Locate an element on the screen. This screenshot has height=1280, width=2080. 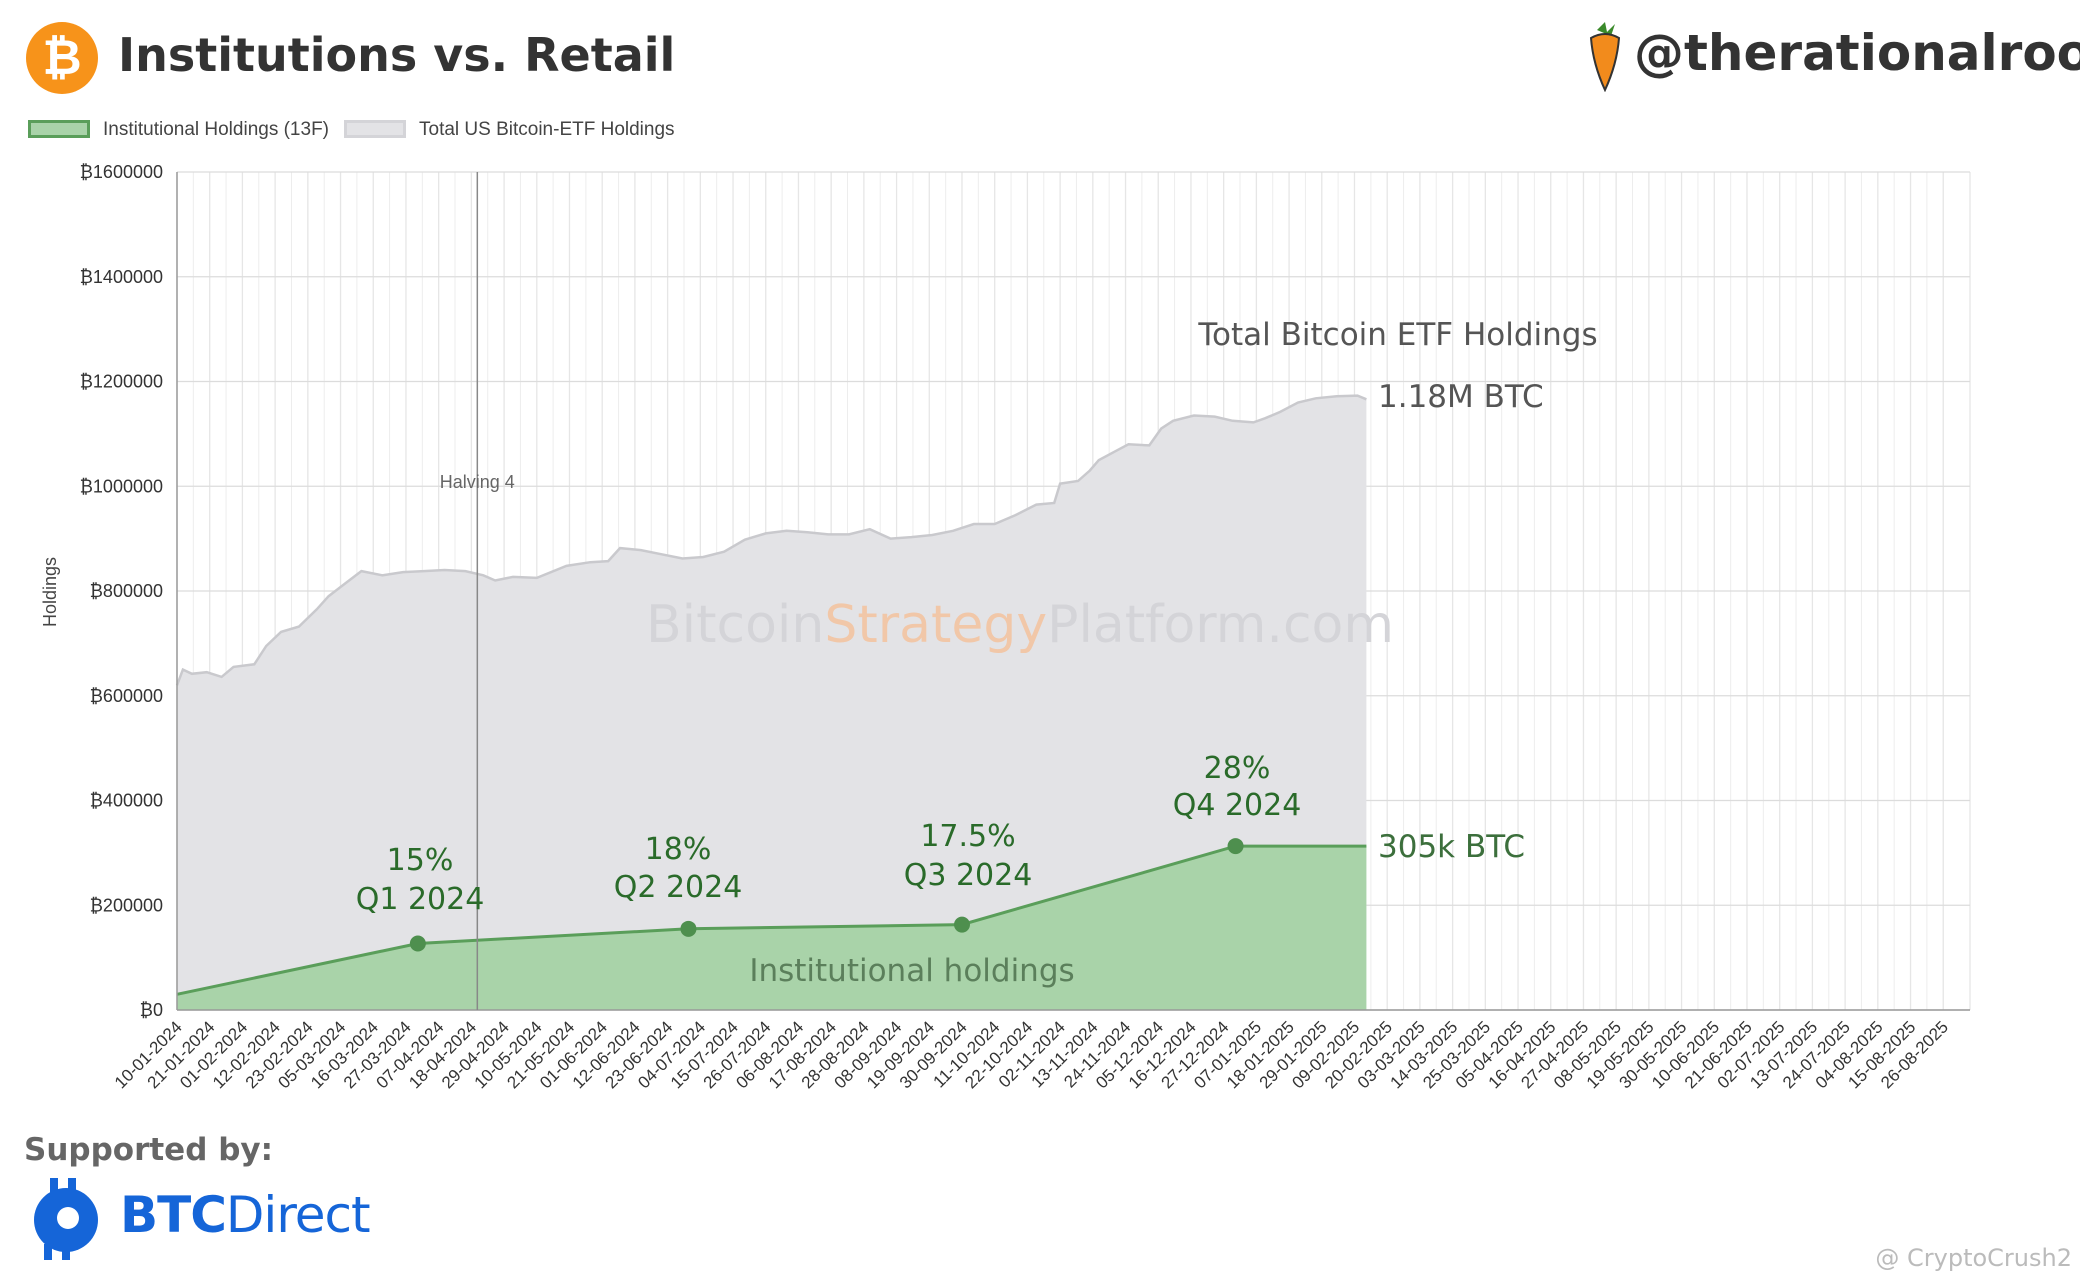
total-etf-value: 1.18M BTC is located at coordinates (1461, 397).